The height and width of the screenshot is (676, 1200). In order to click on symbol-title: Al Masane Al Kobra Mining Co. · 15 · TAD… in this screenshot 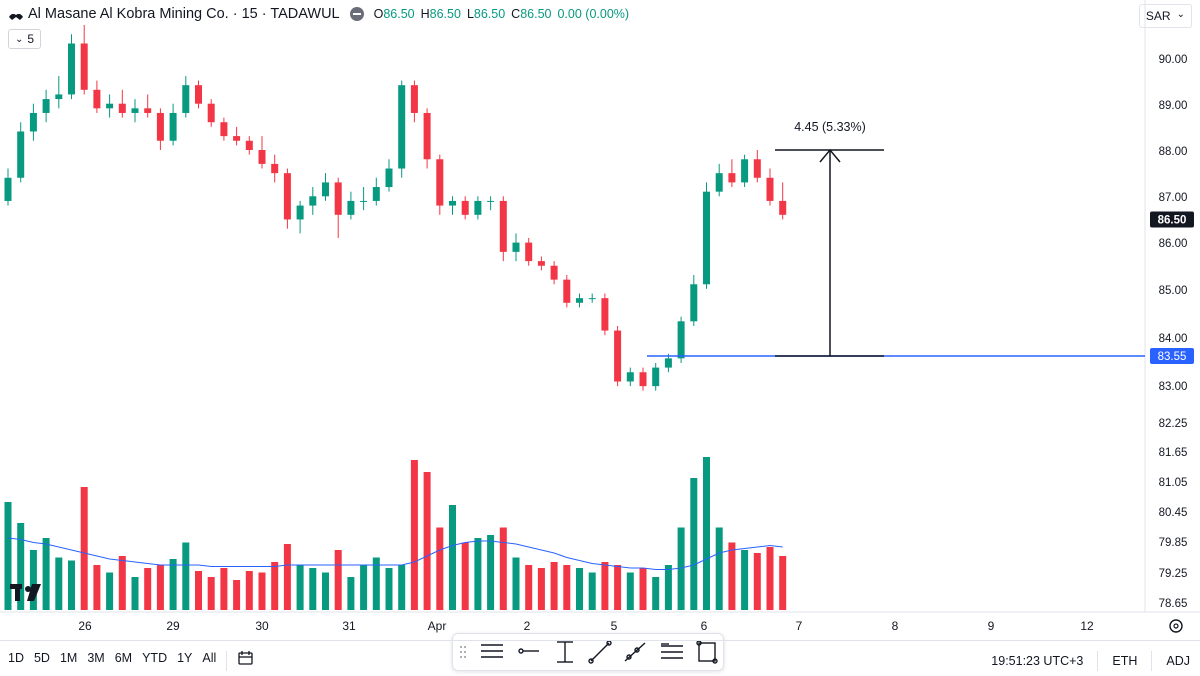, I will do `click(184, 14)`.